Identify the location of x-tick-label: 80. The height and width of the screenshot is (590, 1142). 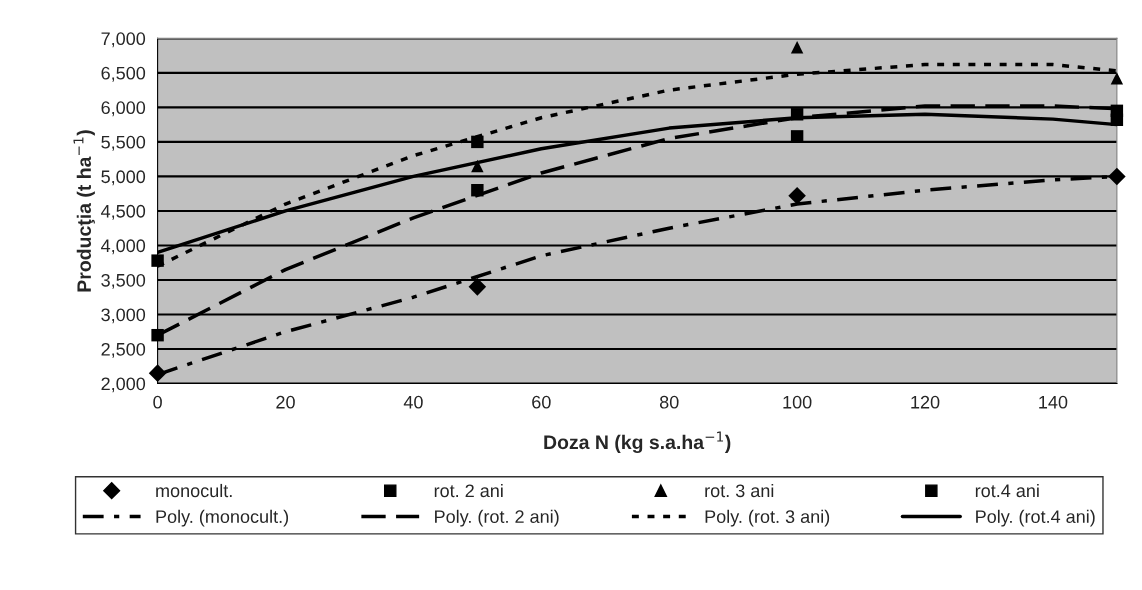
(669, 402).